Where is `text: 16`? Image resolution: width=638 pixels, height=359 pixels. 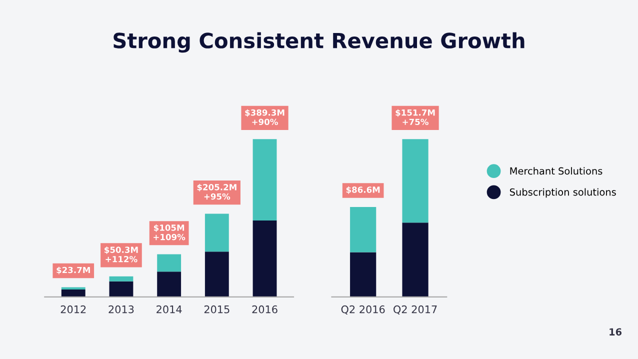
text: 16 is located at coordinates (616, 332).